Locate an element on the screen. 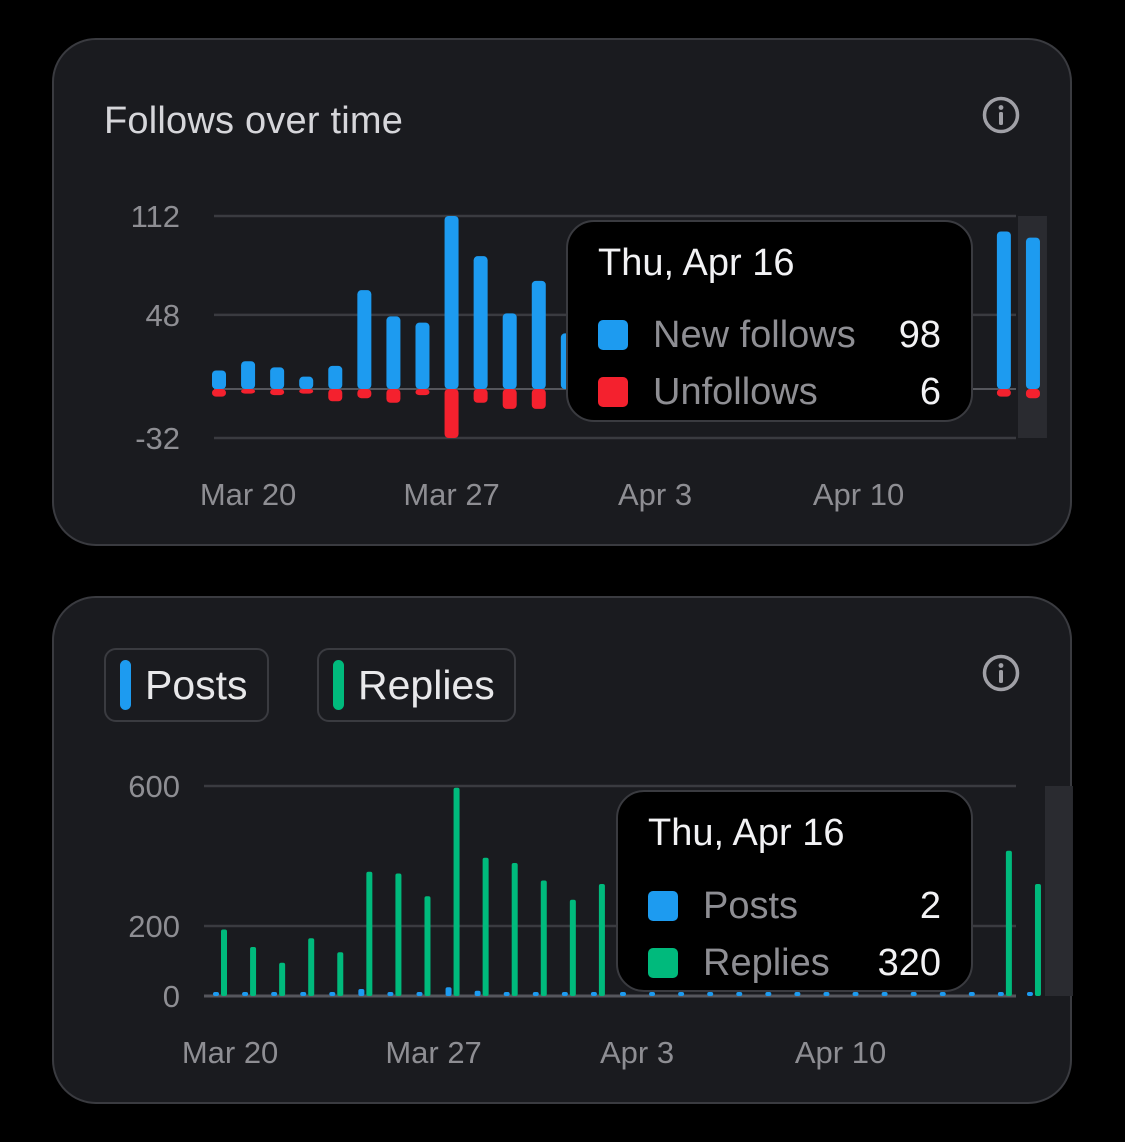 The height and width of the screenshot is (1142, 1125). tooltip-series-value: 2 is located at coordinates (930, 905).